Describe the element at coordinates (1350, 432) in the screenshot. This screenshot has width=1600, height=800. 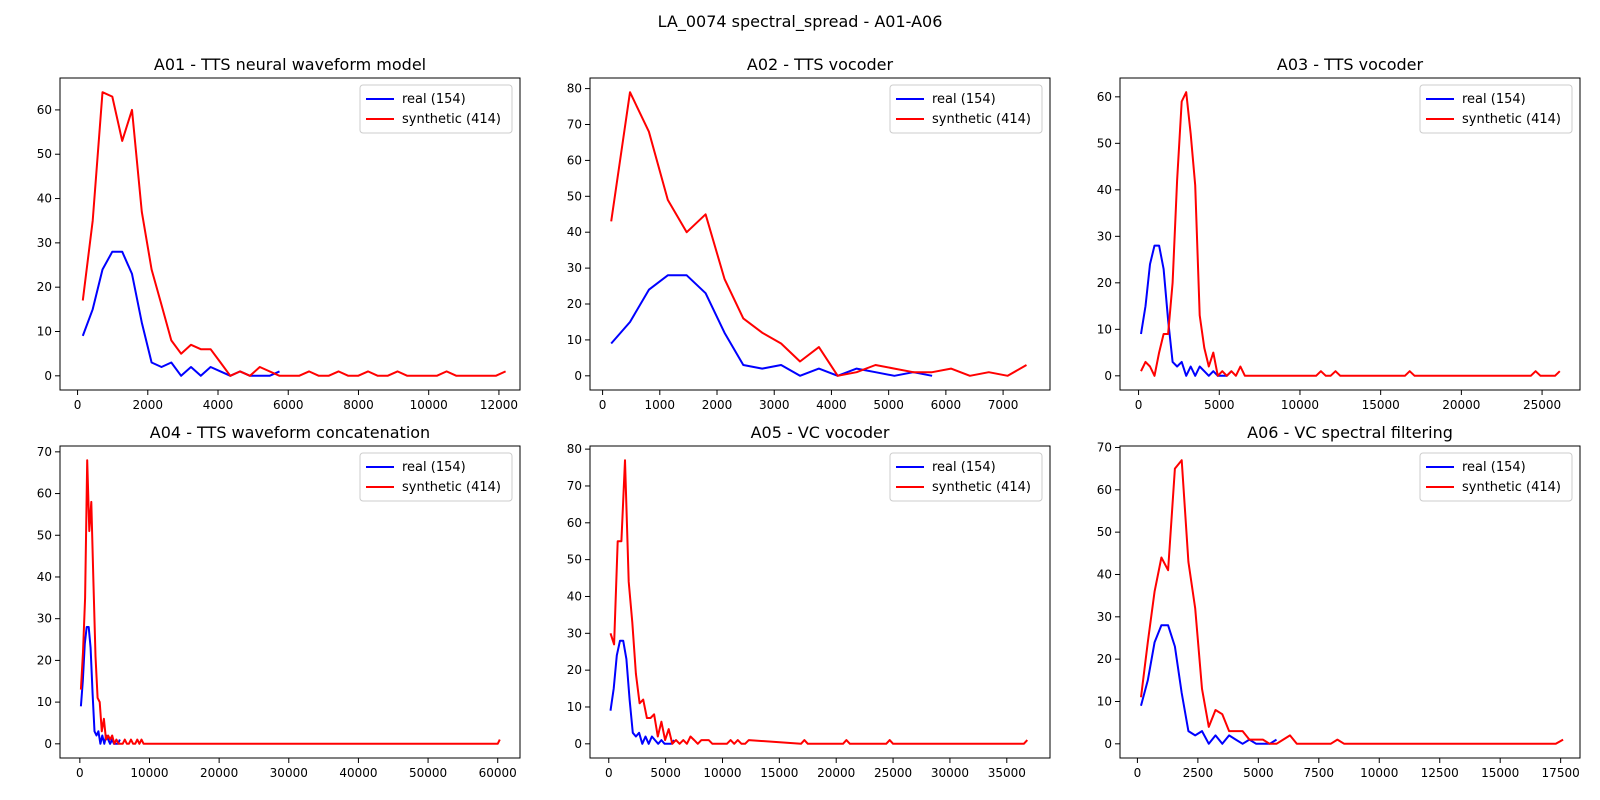
I see `subplot-title: A06 - VC spectral filtering` at that location.